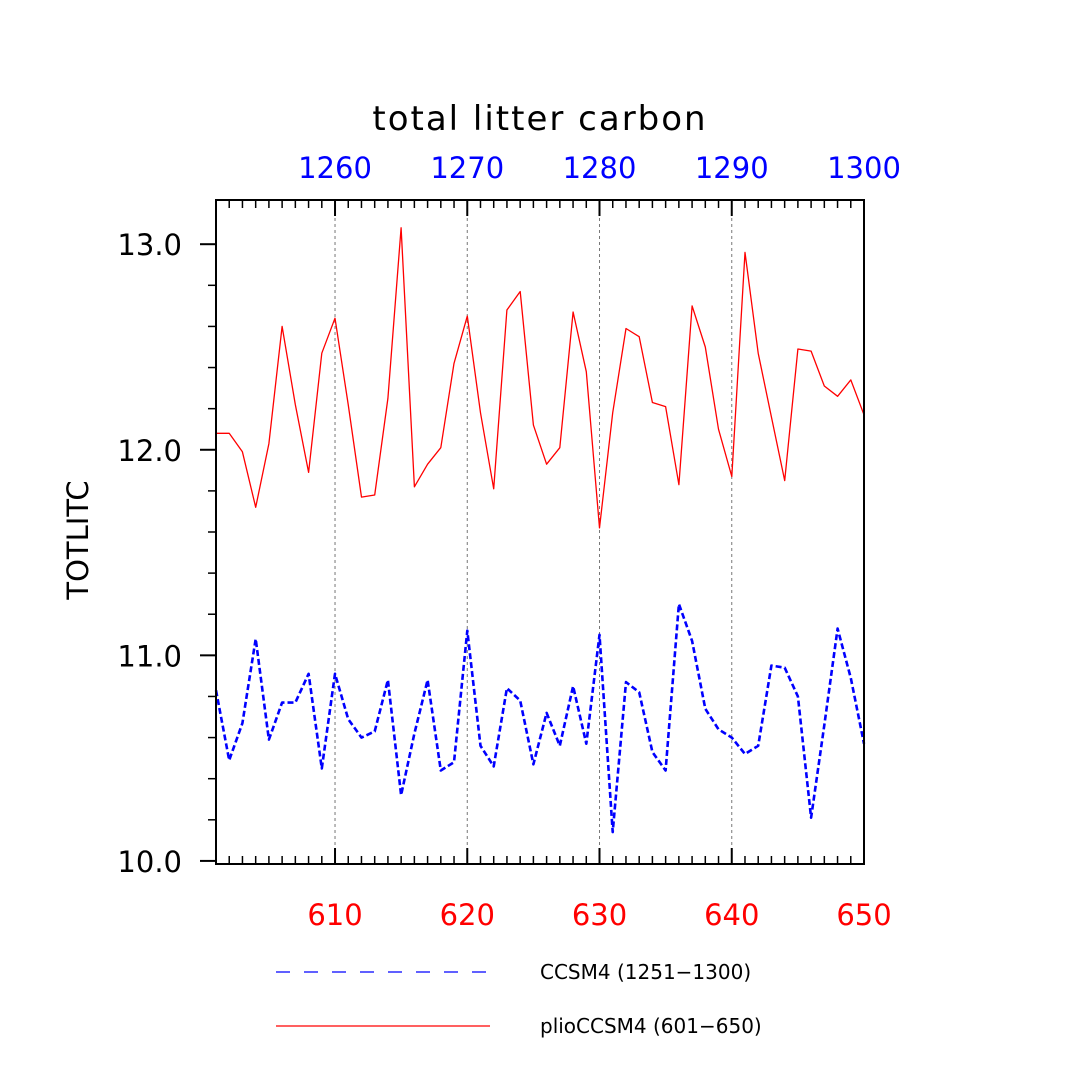 Image resolution: width=1080 pixels, height=1080 pixels. Describe the element at coordinates (599, 915) in the screenshot. I see `x-tick-label: 630` at that location.